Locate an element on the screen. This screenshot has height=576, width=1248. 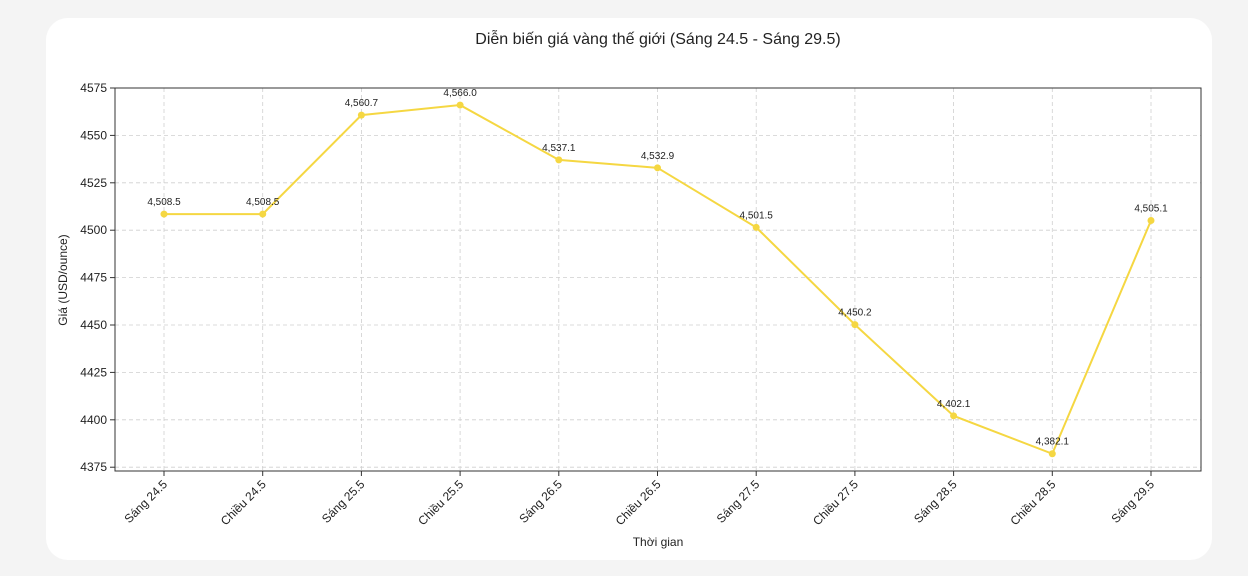
data-label: 4,560.7 is located at coordinates (362, 103).